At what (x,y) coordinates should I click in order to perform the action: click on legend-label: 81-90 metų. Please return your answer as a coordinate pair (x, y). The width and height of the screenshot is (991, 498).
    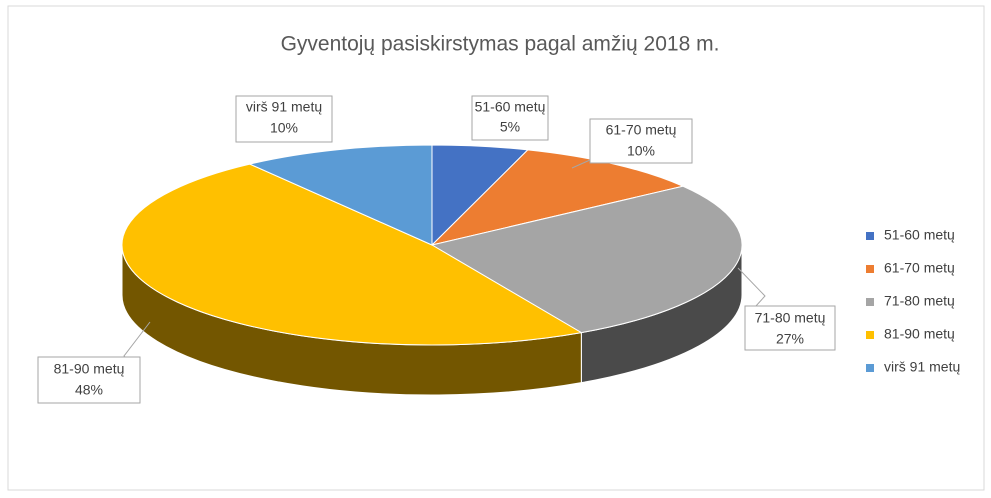
    Looking at the image, I should click on (919, 334).